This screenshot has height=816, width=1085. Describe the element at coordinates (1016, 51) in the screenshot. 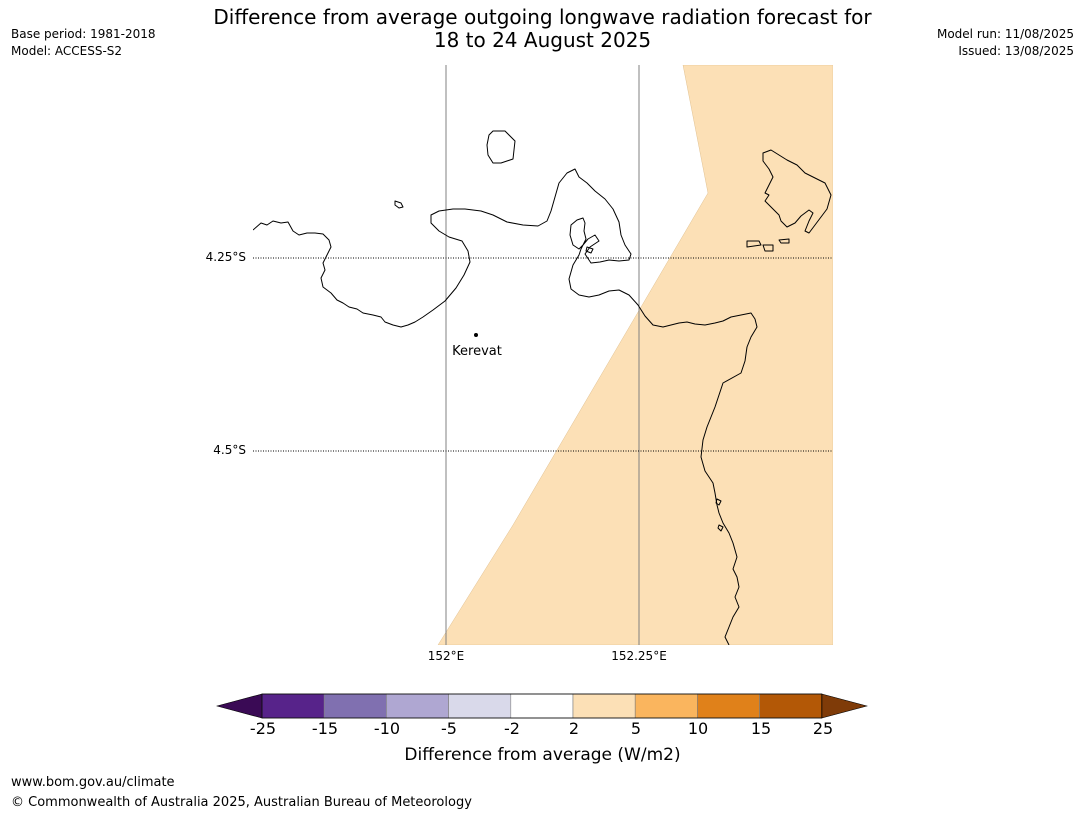

I see `issued-date: Issued: 13/08/2025` at that location.